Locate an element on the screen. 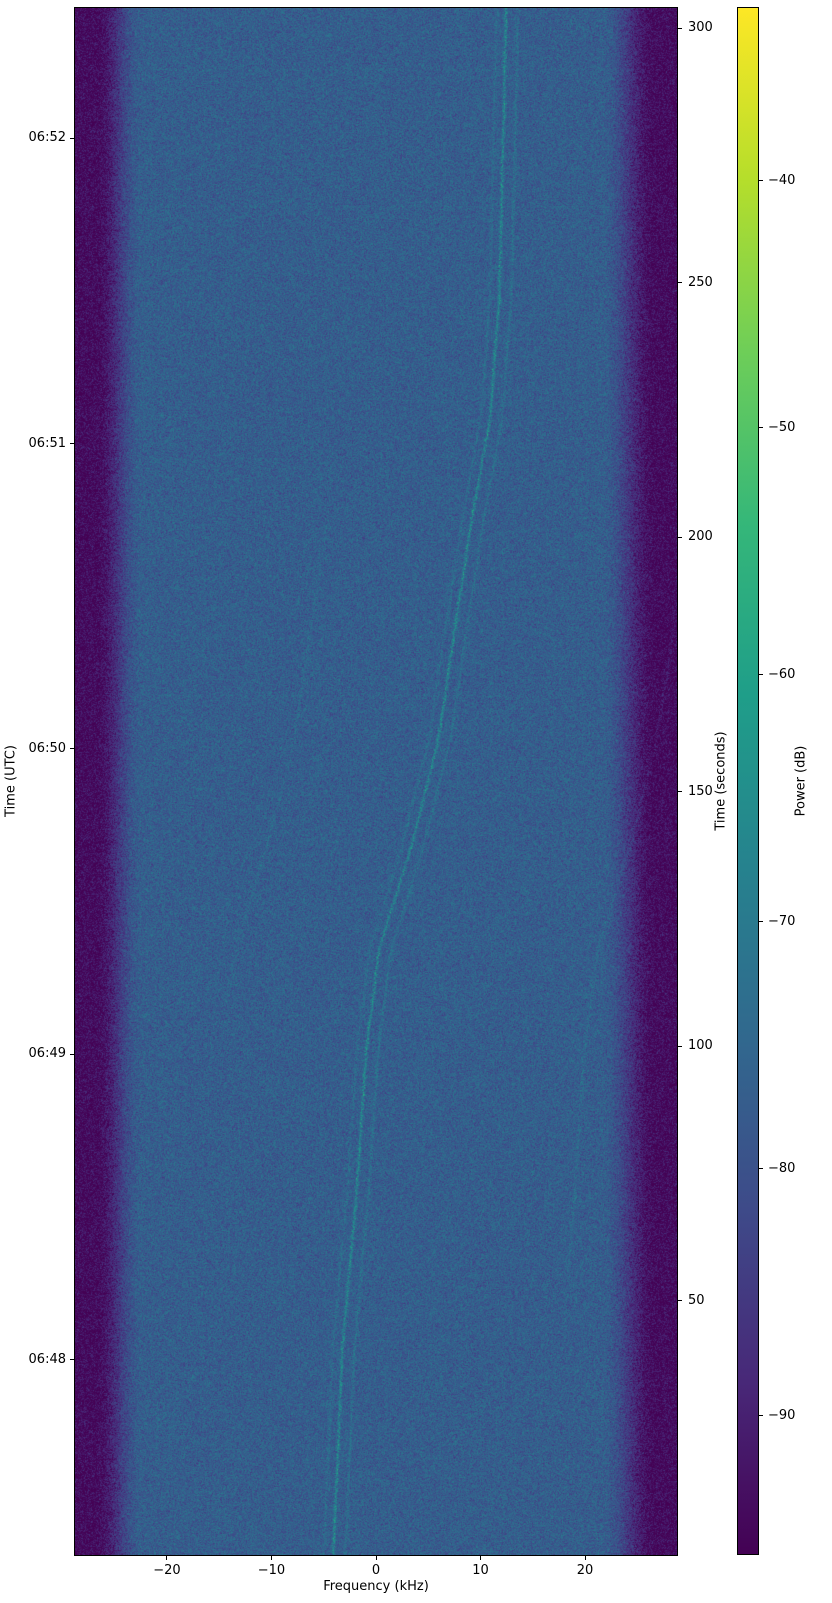 This screenshot has height=1603, width=832. x-axis-label: Frequency (kHz) is located at coordinates (376, 1586).